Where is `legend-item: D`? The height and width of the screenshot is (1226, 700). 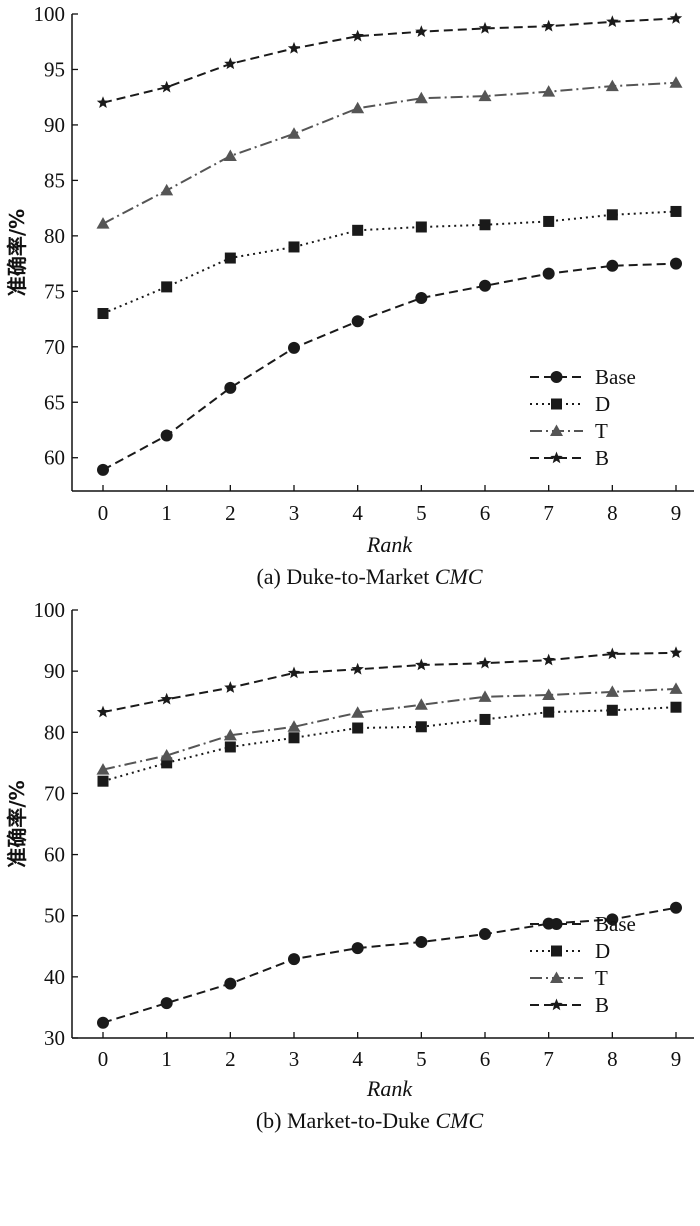
legend-item: D is located at coordinates (570, 951).